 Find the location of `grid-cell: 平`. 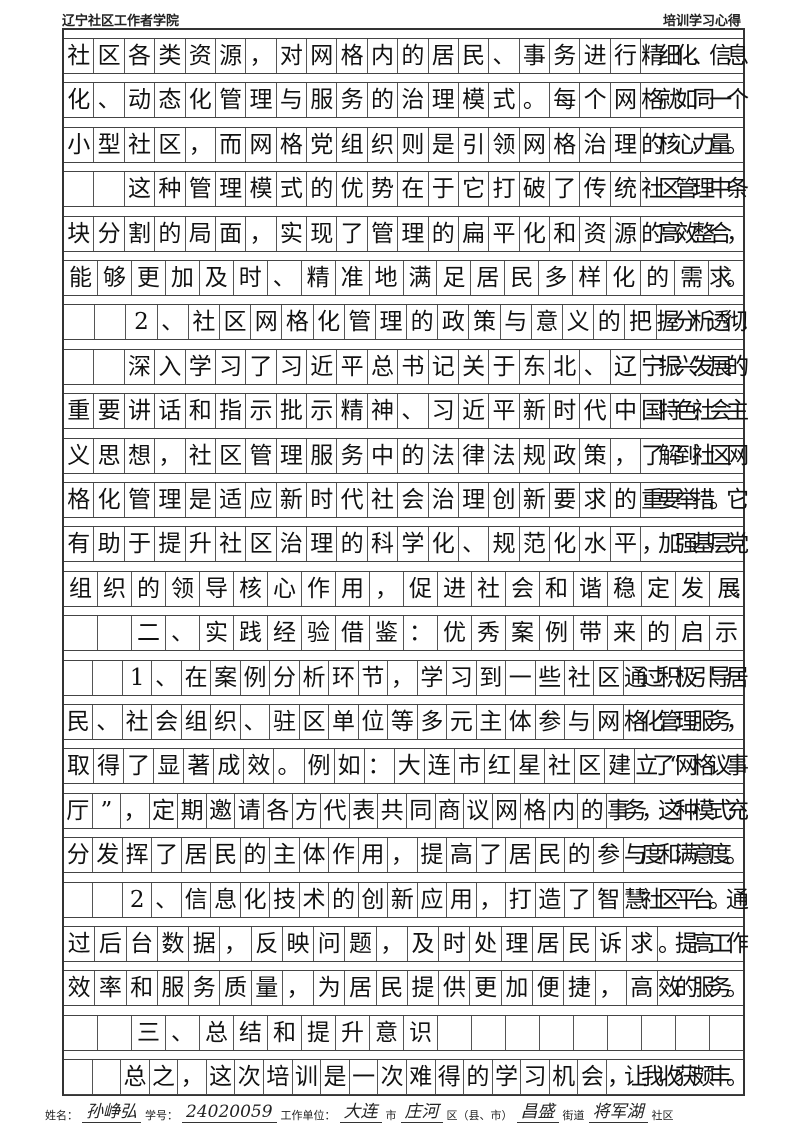

grid-cell: 平 is located at coordinates (504, 233).